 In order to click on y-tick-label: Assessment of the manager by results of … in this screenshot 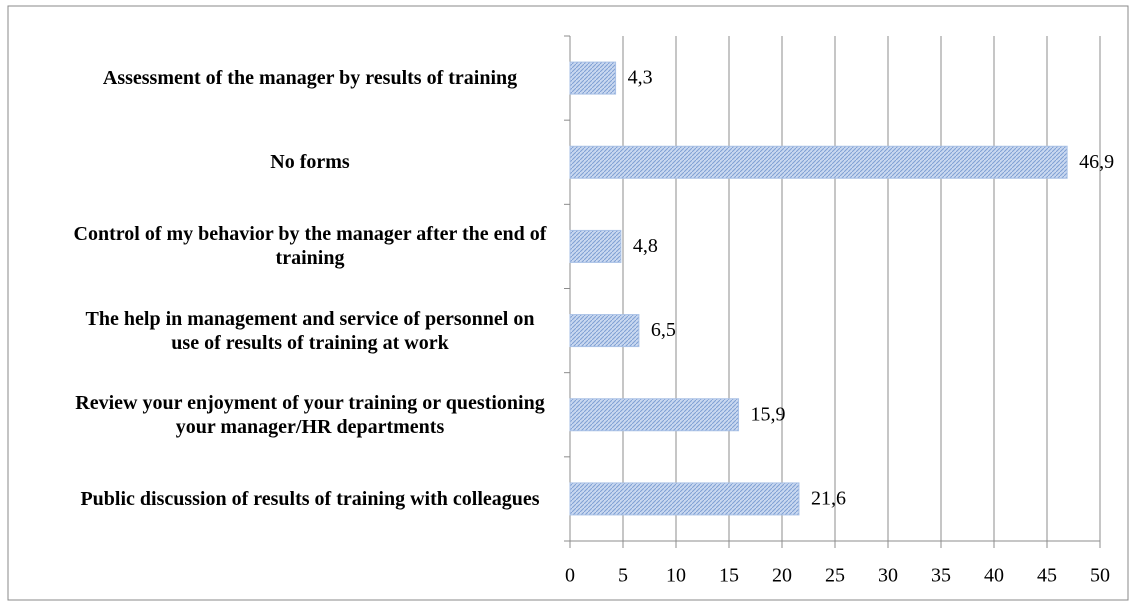, I will do `click(310, 78)`.